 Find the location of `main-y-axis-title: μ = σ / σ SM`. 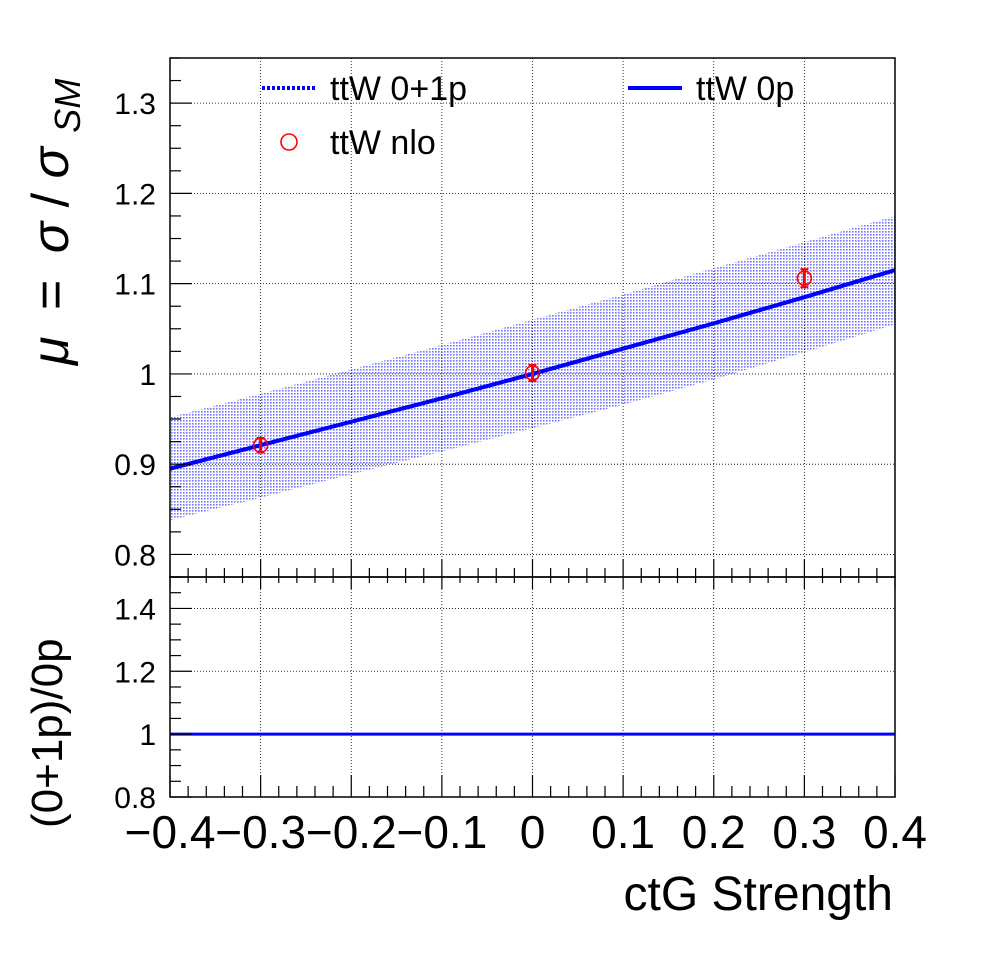

main-y-axis-title: μ = σ / σ SM is located at coordinates (55, 223).